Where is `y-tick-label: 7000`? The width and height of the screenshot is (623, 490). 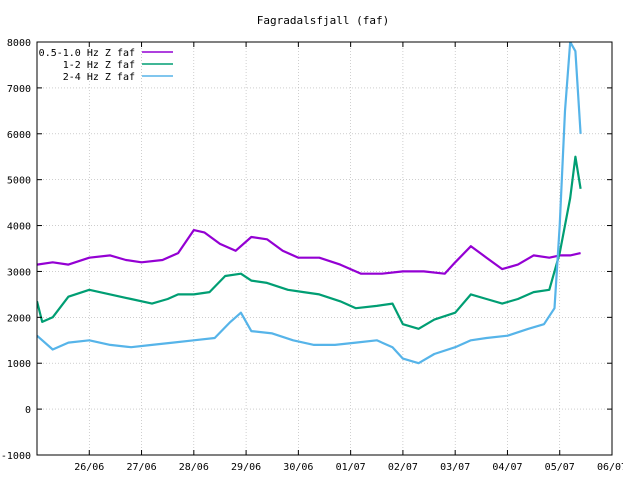 y-tick-label: 7000 is located at coordinates (19, 89).